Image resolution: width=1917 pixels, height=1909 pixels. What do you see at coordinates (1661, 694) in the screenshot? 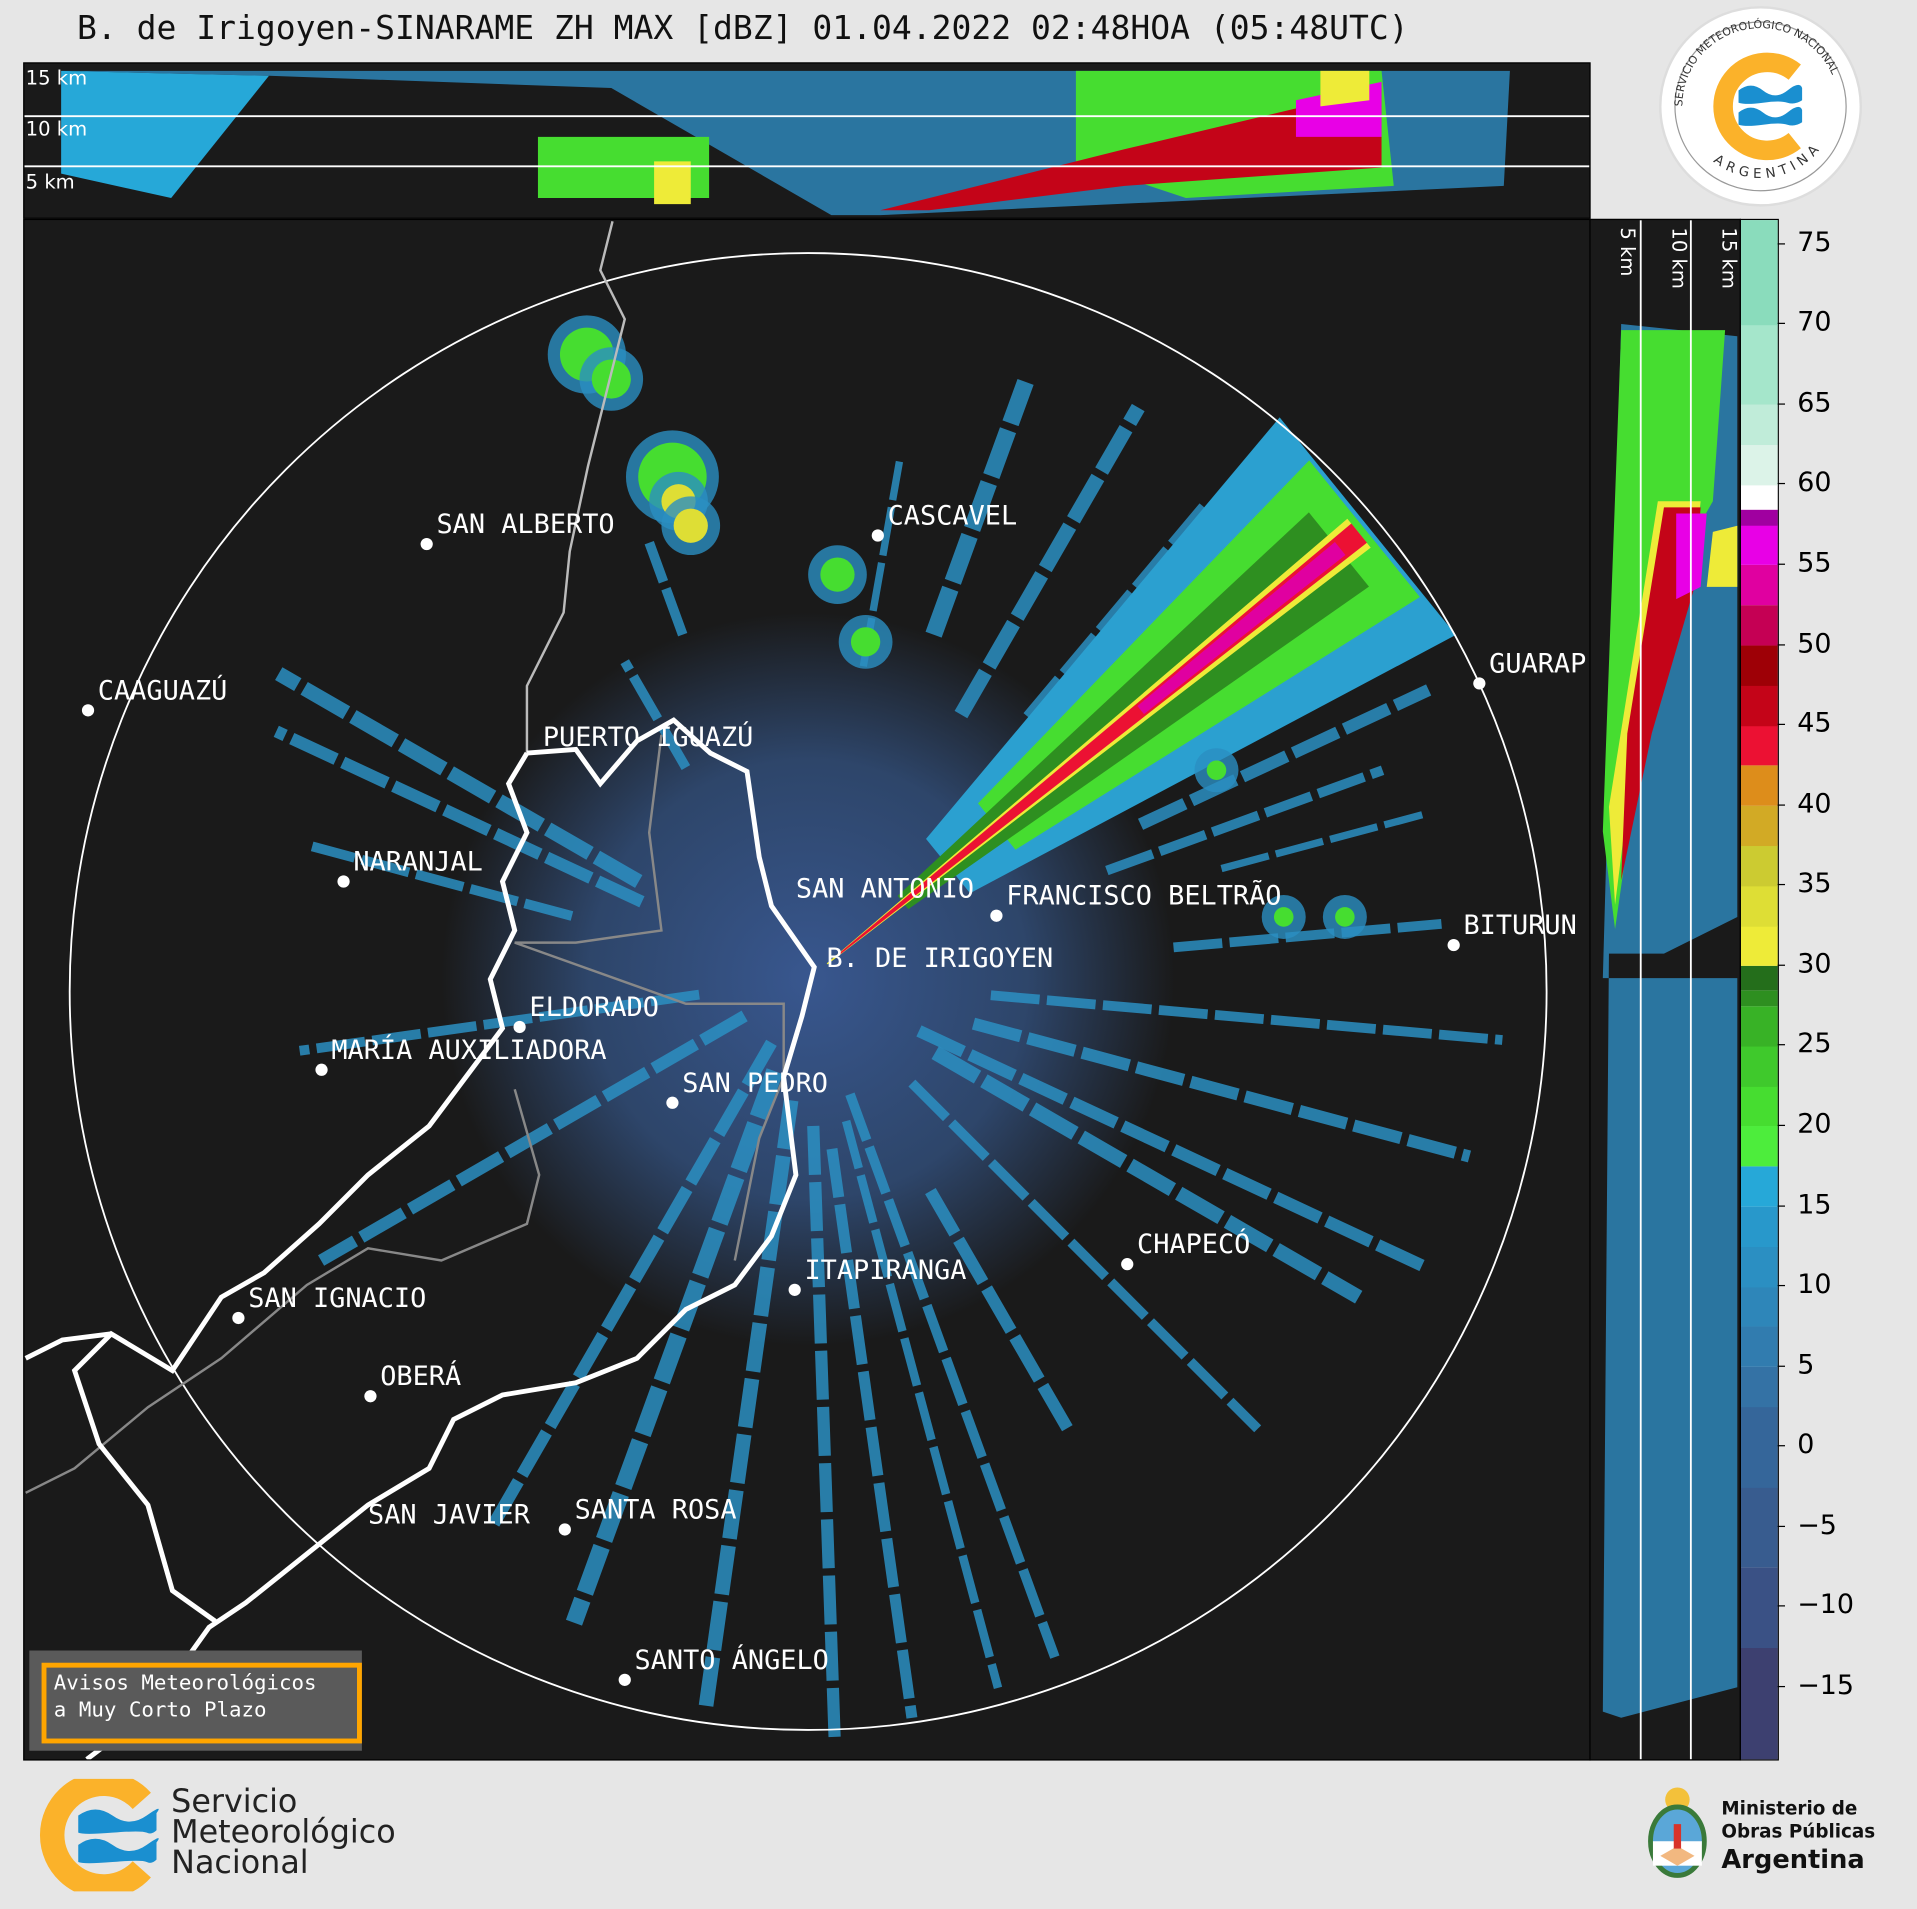
I see `profile-echo-red` at bounding box center [1661, 694].